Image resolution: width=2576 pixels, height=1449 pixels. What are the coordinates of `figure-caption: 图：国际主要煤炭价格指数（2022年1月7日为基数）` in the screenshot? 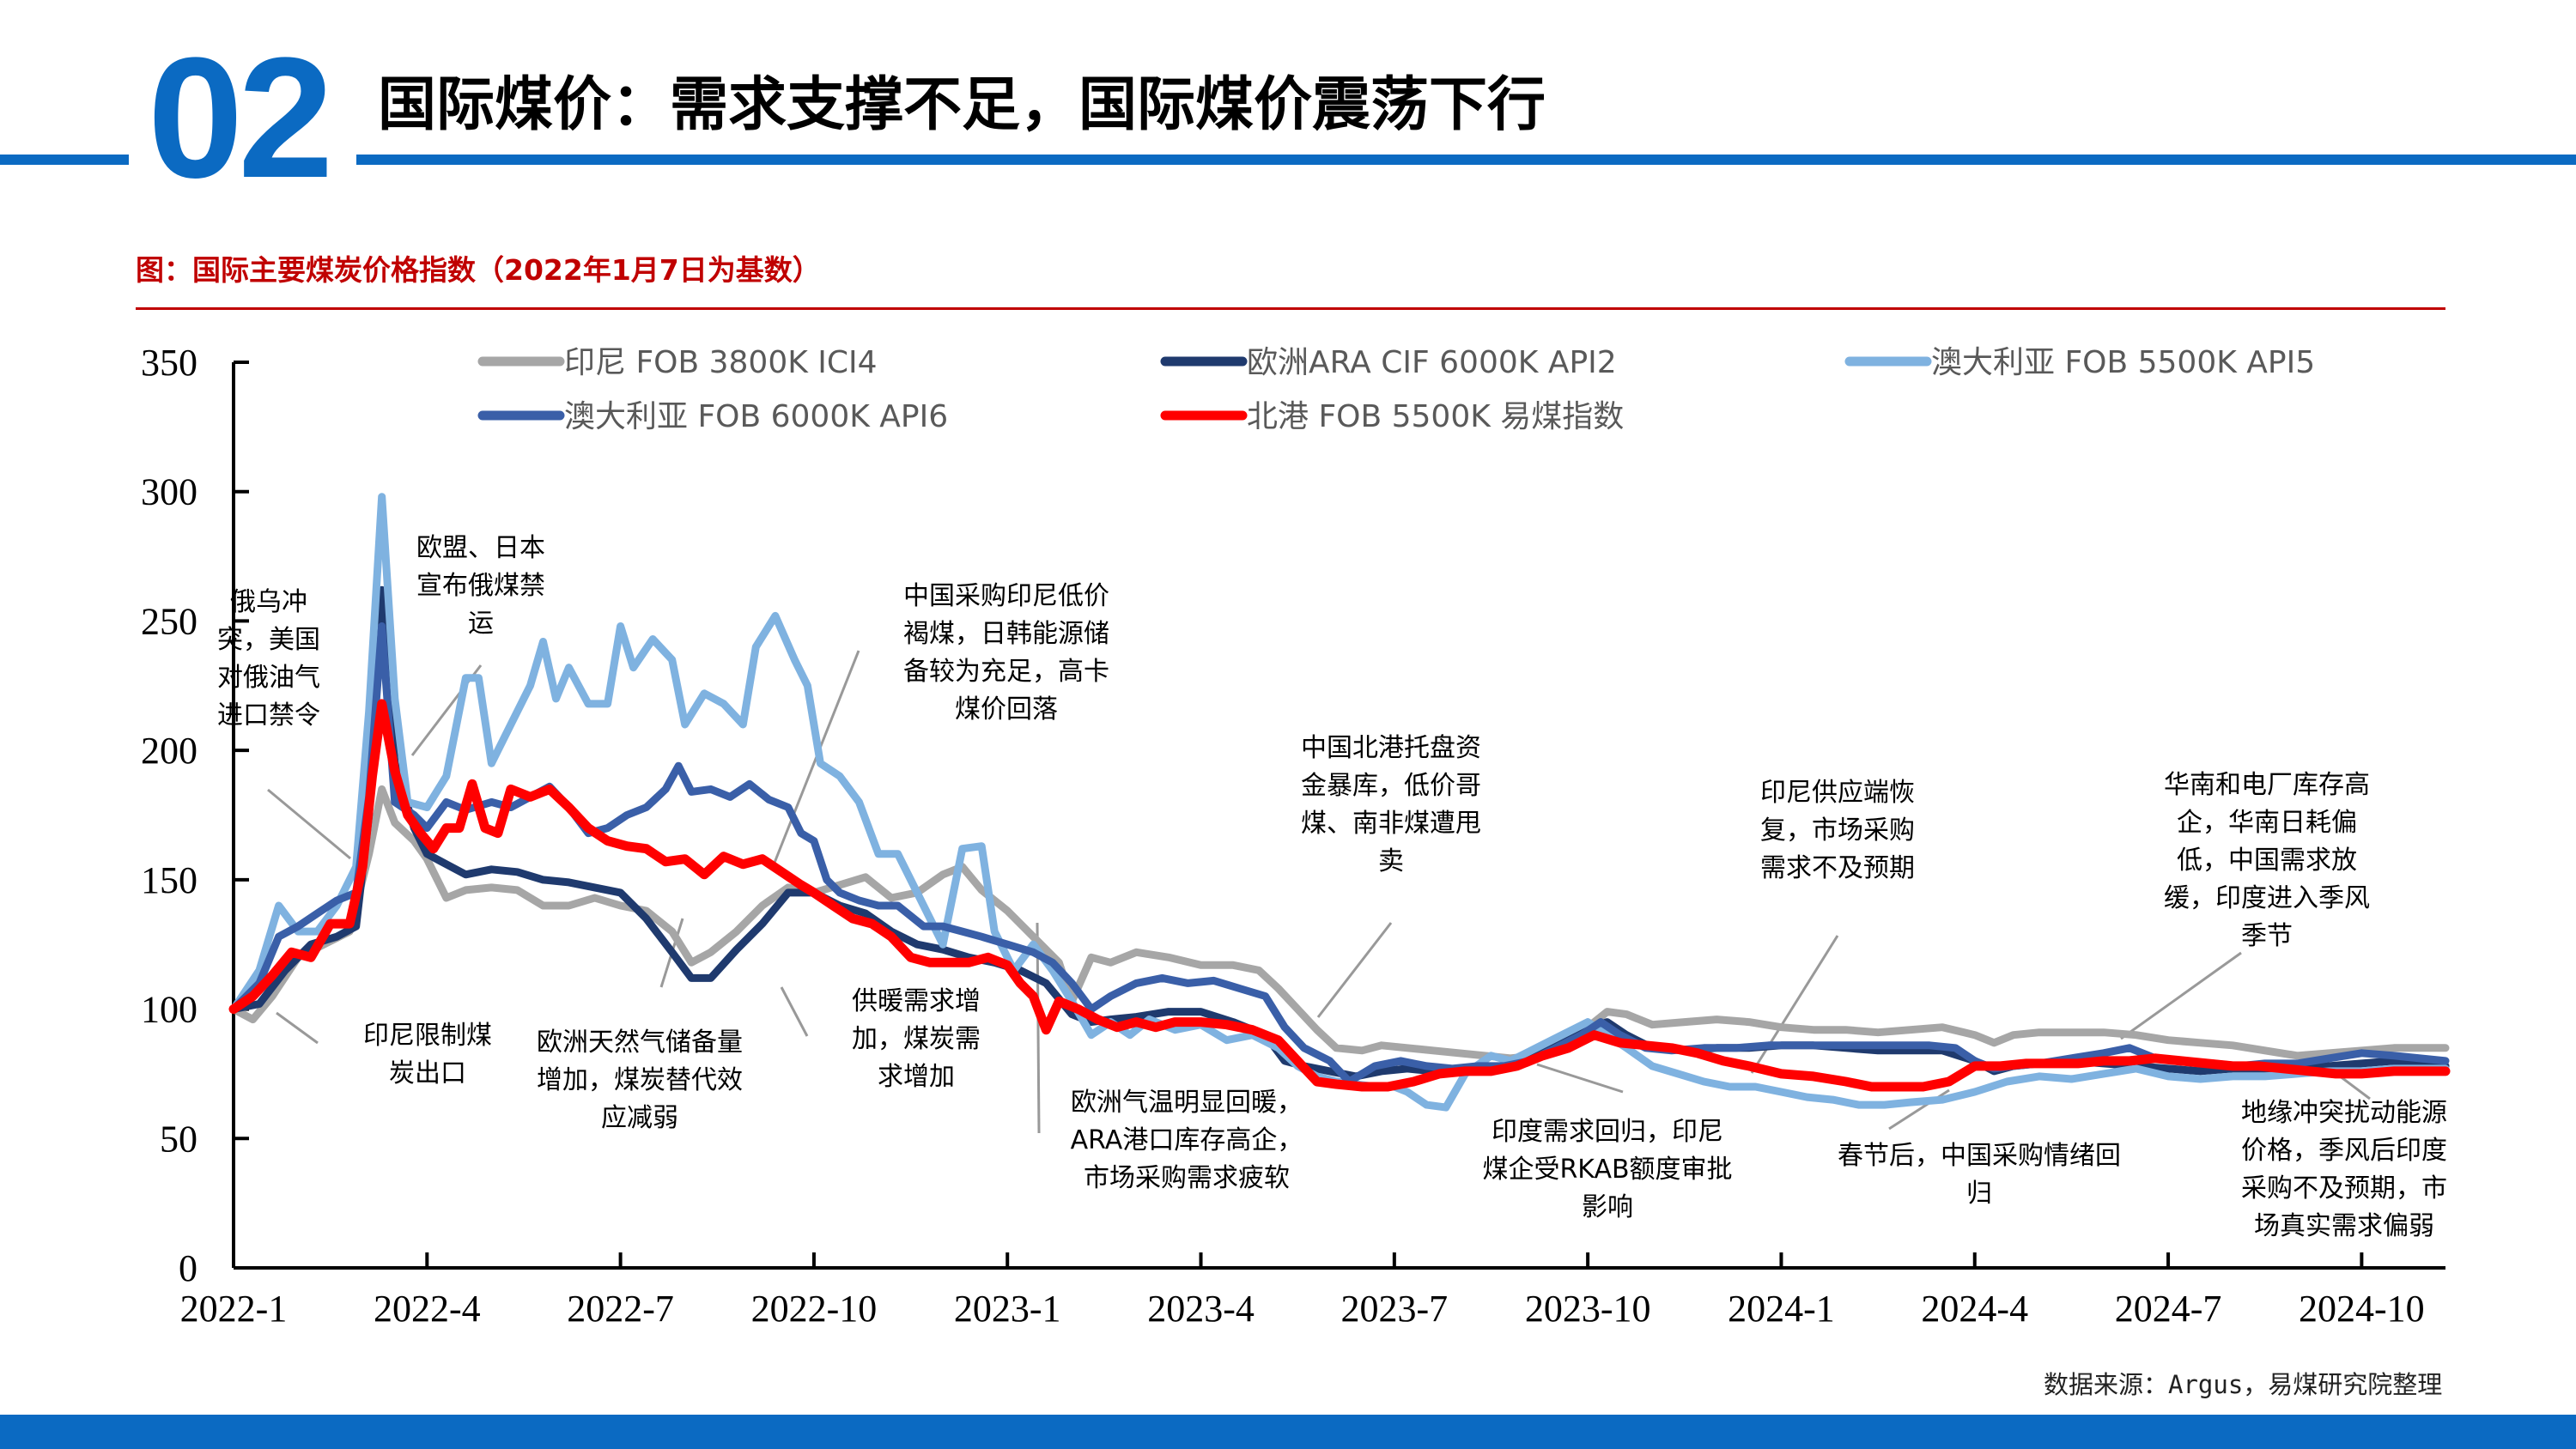 It's located at (479, 270).